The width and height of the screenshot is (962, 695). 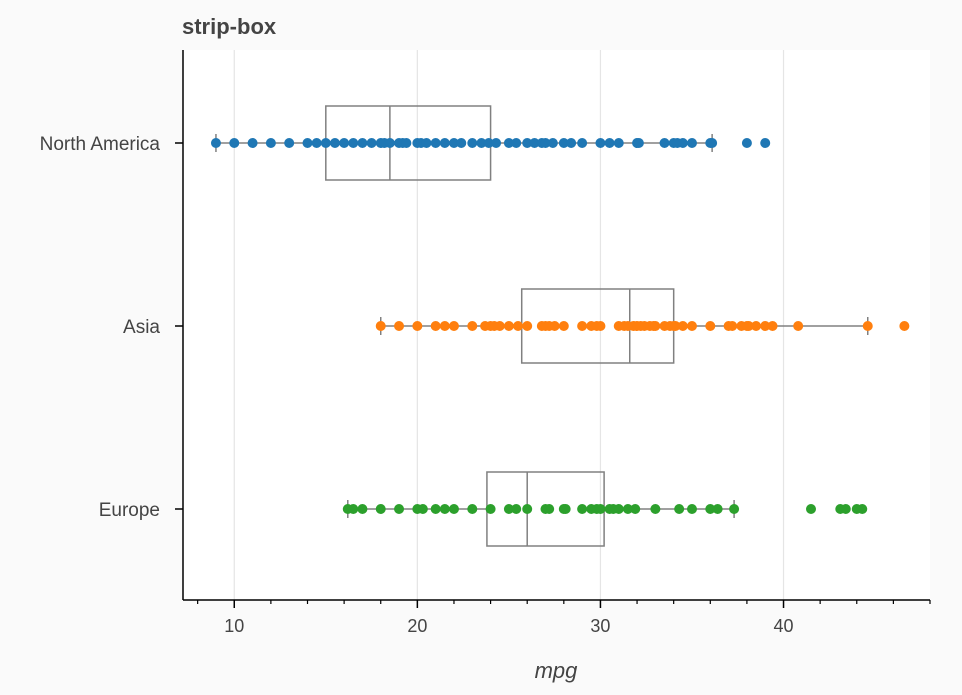 I want to click on points-north-america, so click(x=490, y=143).